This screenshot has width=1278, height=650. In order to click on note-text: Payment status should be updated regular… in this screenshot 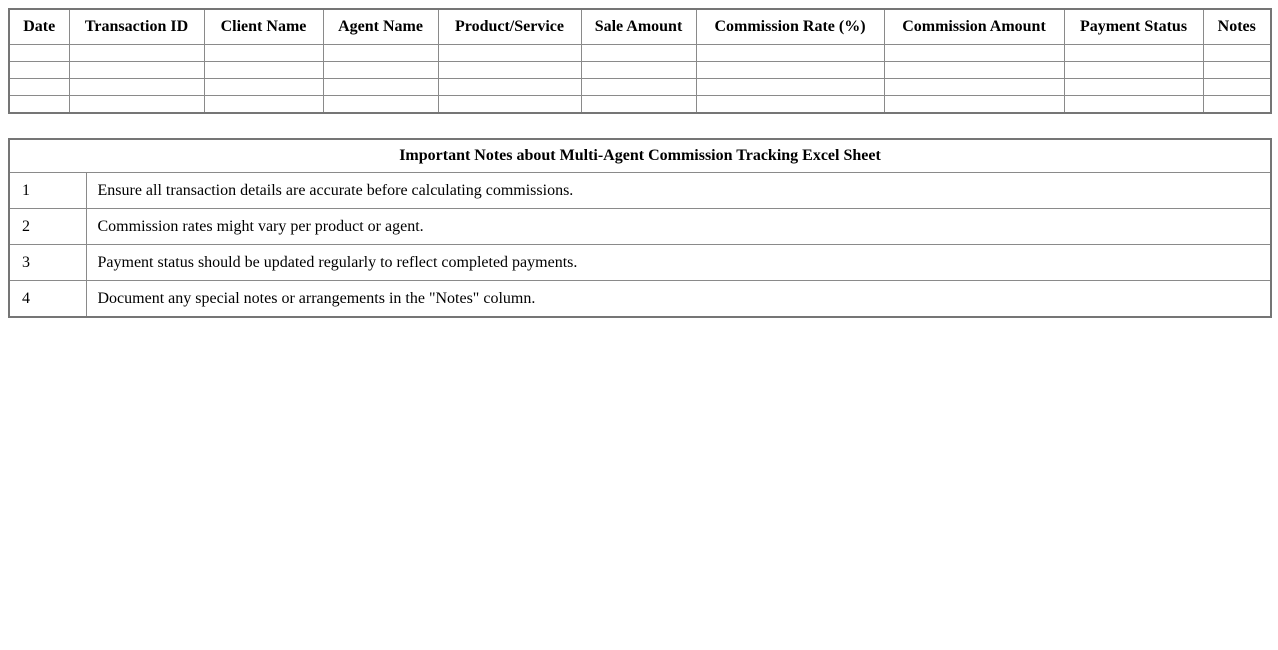, I will do `click(678, 262)`.